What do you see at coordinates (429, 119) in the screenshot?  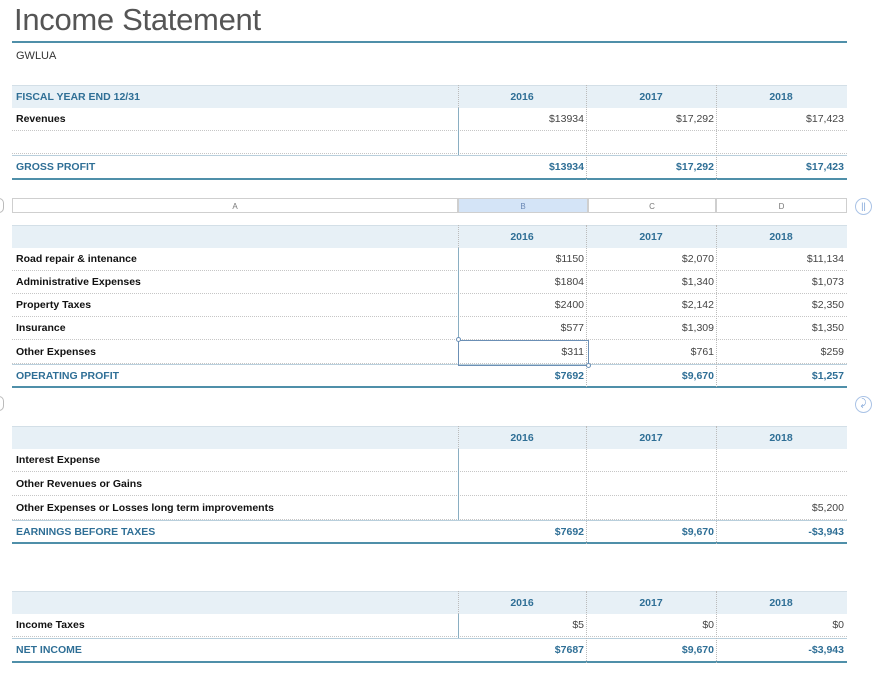 I see `table-row: Revenues $13934 $17,292 $17,423` at bounding box center [429, 119].